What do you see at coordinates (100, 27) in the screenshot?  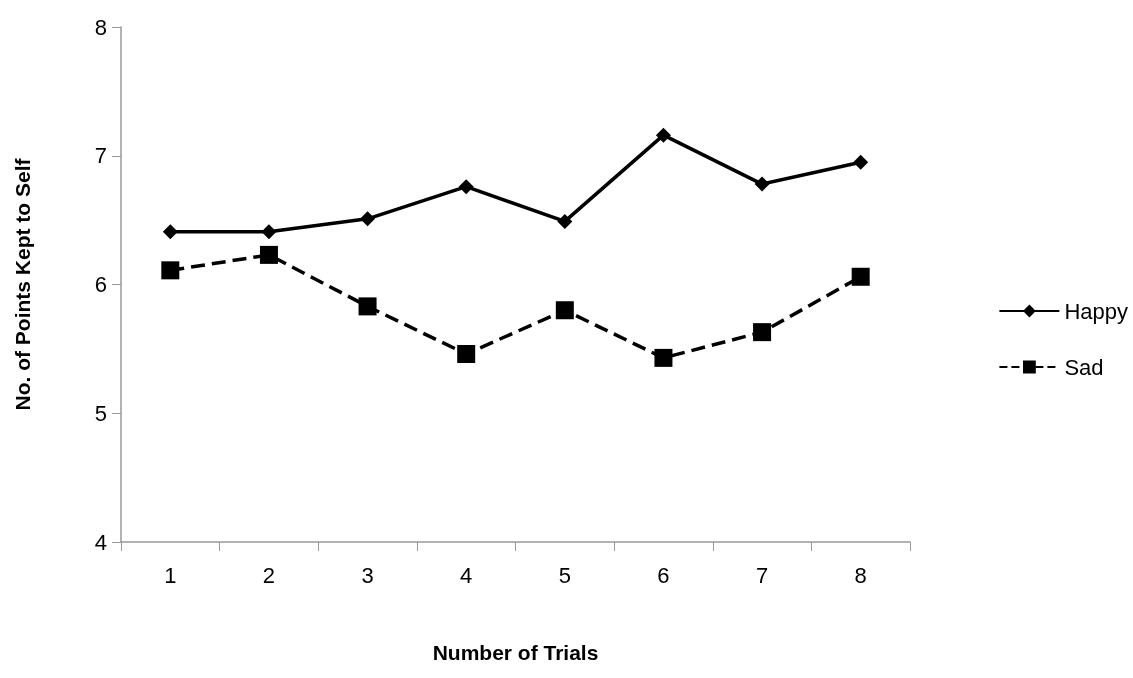 I see `y-tick-label: 8` at bounding box center [100, 27].